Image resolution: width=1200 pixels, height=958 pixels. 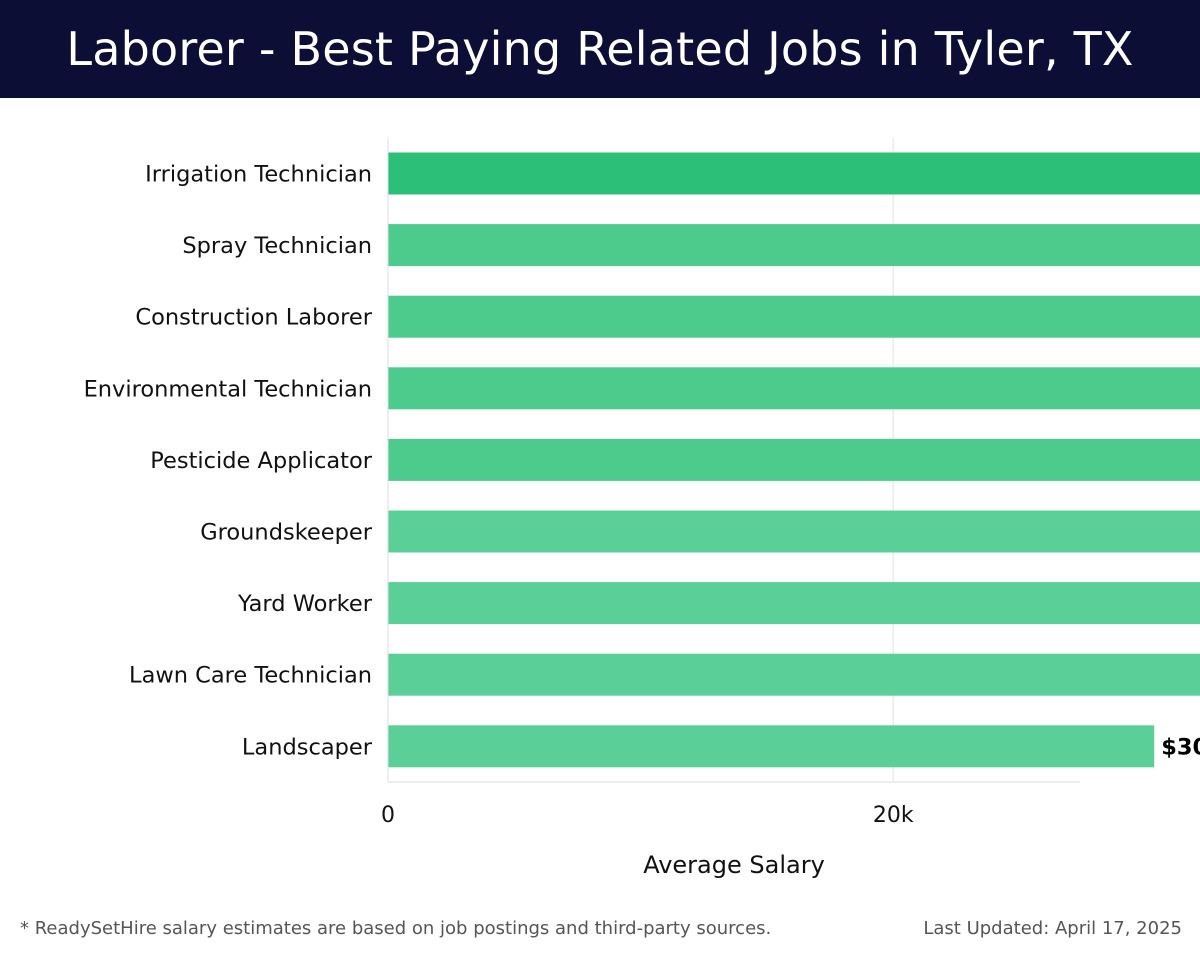 What do you see at coordinates (893, 815) in the screenshot?
I see `x-tick-label: 20k` at bounding box center [893, 815].